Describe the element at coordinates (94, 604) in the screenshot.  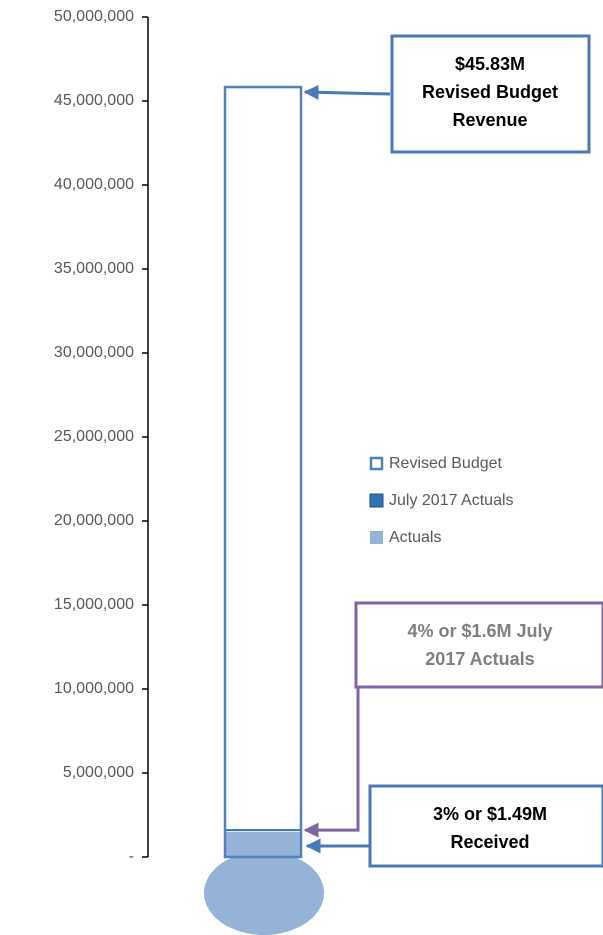
I see `y-tick-label: 15,000,000` at that location.